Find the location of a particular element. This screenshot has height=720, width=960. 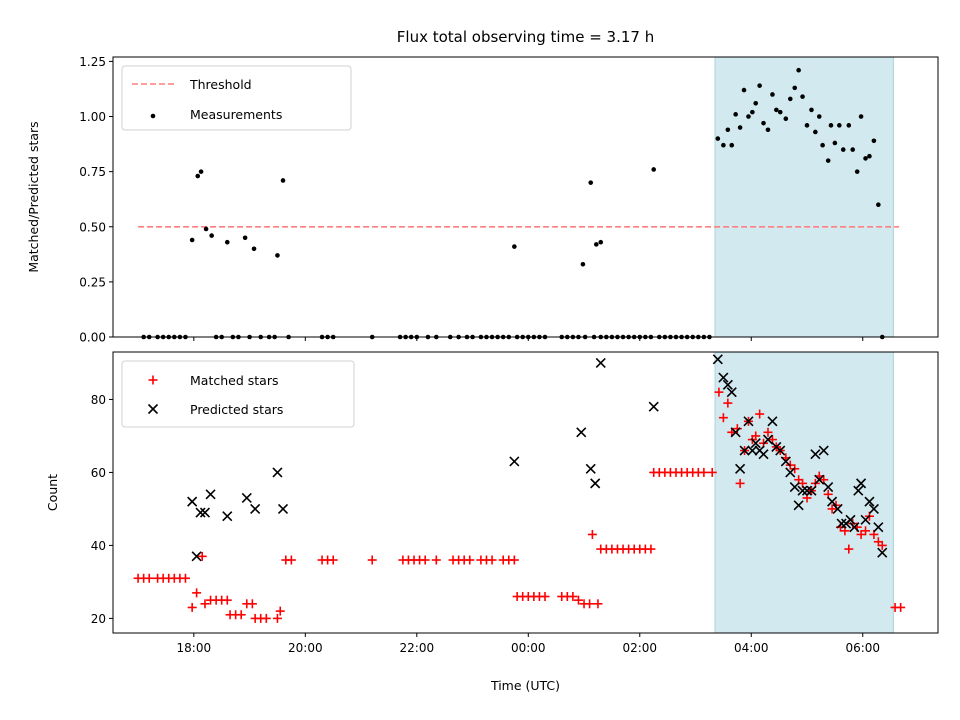

top-y-tick-label: 0.75 is located at coordinates (92, 172).